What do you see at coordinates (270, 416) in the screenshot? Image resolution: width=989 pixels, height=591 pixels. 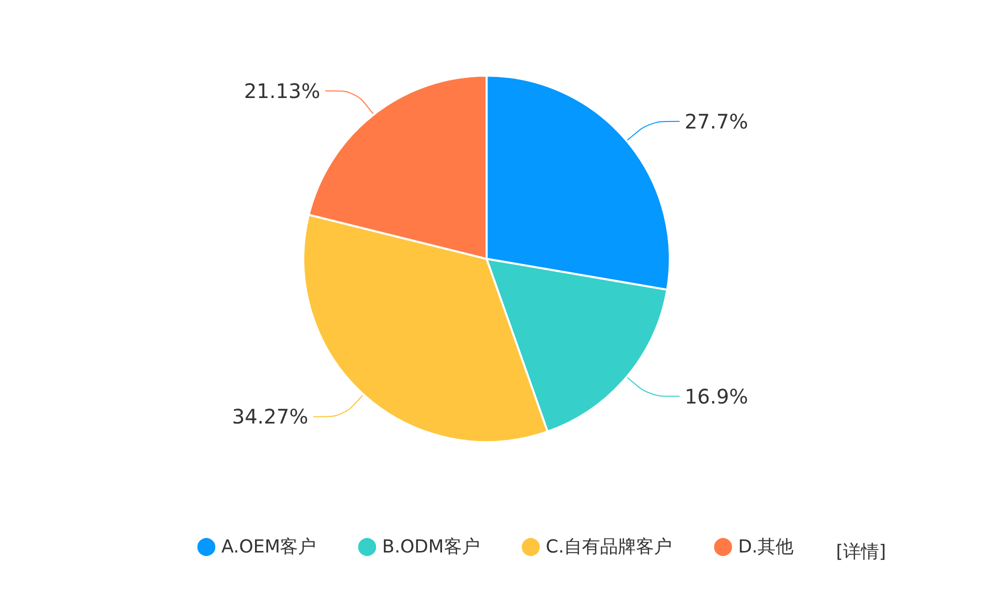 I see `data-label: 34.27%` at bounding box center [270, 416].